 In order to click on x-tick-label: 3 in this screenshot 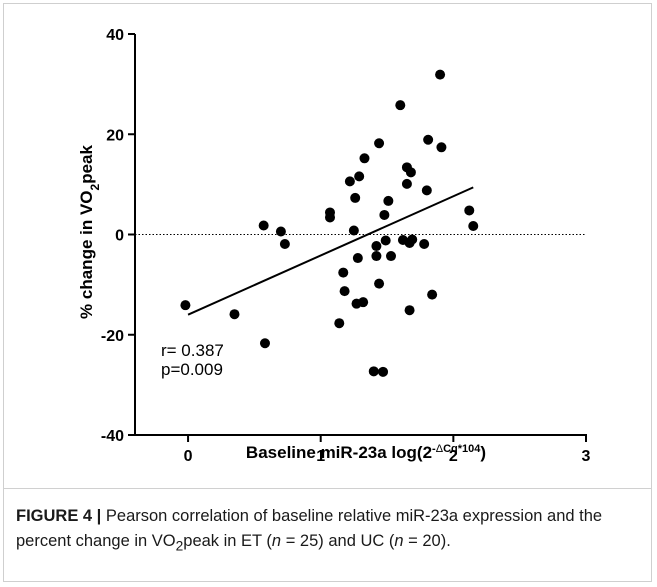, I will do `click(586, 456)`.